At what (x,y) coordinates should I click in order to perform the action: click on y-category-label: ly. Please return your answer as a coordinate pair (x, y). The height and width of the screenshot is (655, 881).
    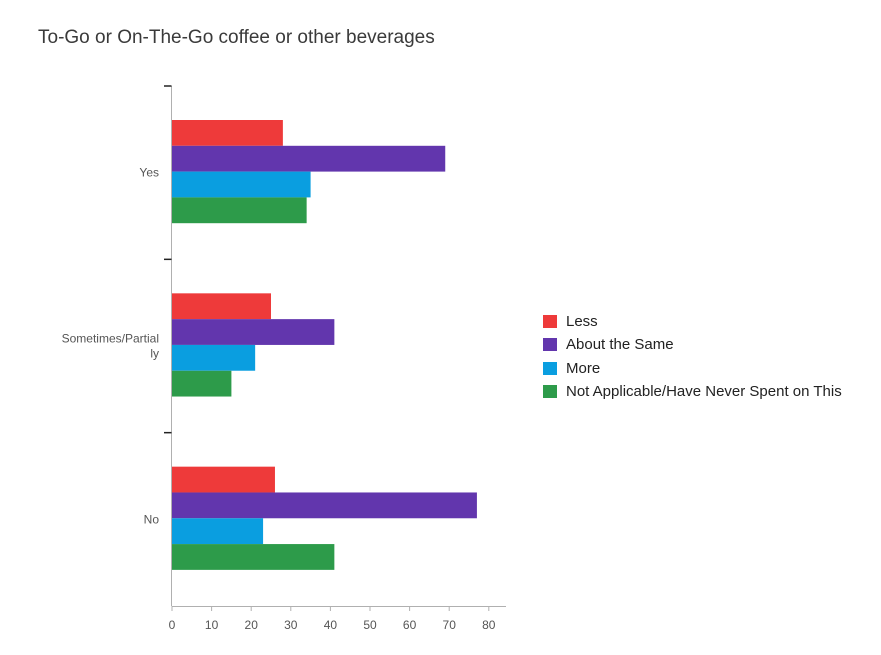
    Looking at the image, I should click on (154, 354).